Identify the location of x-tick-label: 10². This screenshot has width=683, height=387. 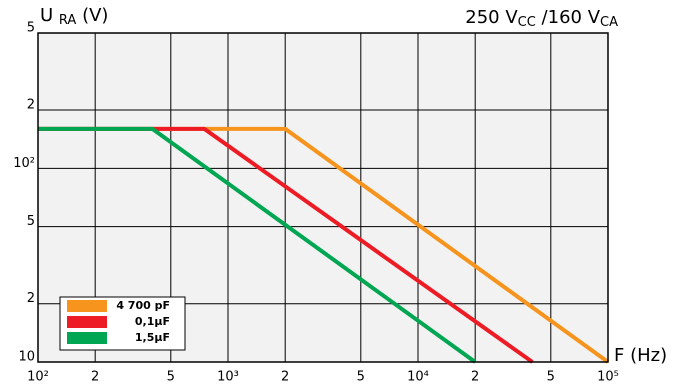
(38, 377).